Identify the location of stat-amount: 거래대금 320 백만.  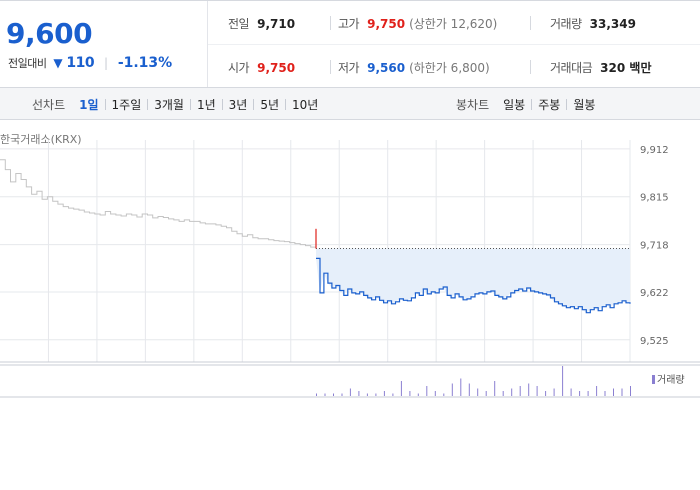
(600, 67).